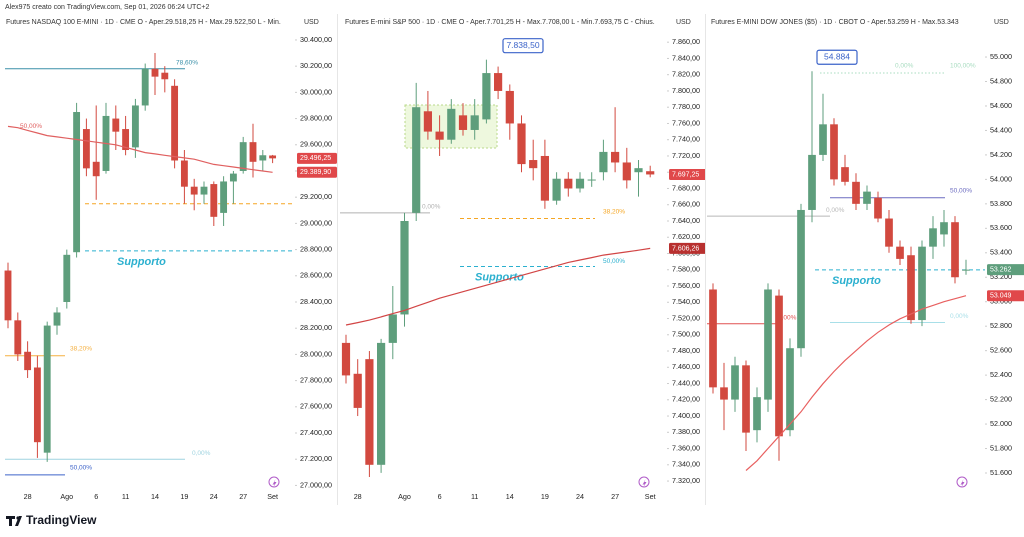 This screenshot has width=1024, height=537. Describe the element at coordinates (316, 222) in the screenshot. I see `y-tick-label: 29.000,00` at that location.